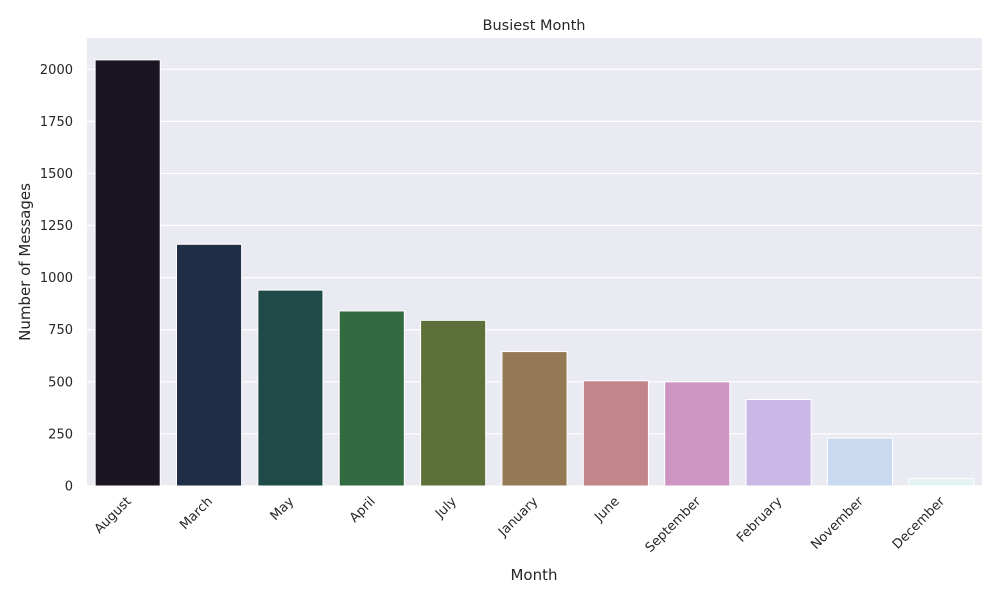 Image resolution: width=1000 pixels, height=600 pixels. I want to click on y-tick-label: 250, so click(60, 434).